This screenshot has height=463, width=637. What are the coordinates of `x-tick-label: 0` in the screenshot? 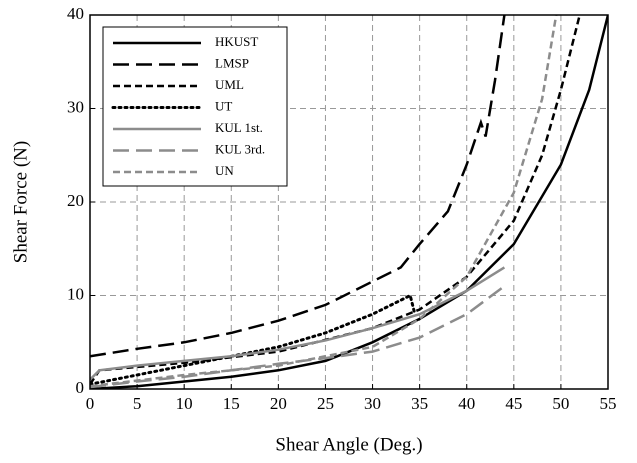 It's located at (90, 403).